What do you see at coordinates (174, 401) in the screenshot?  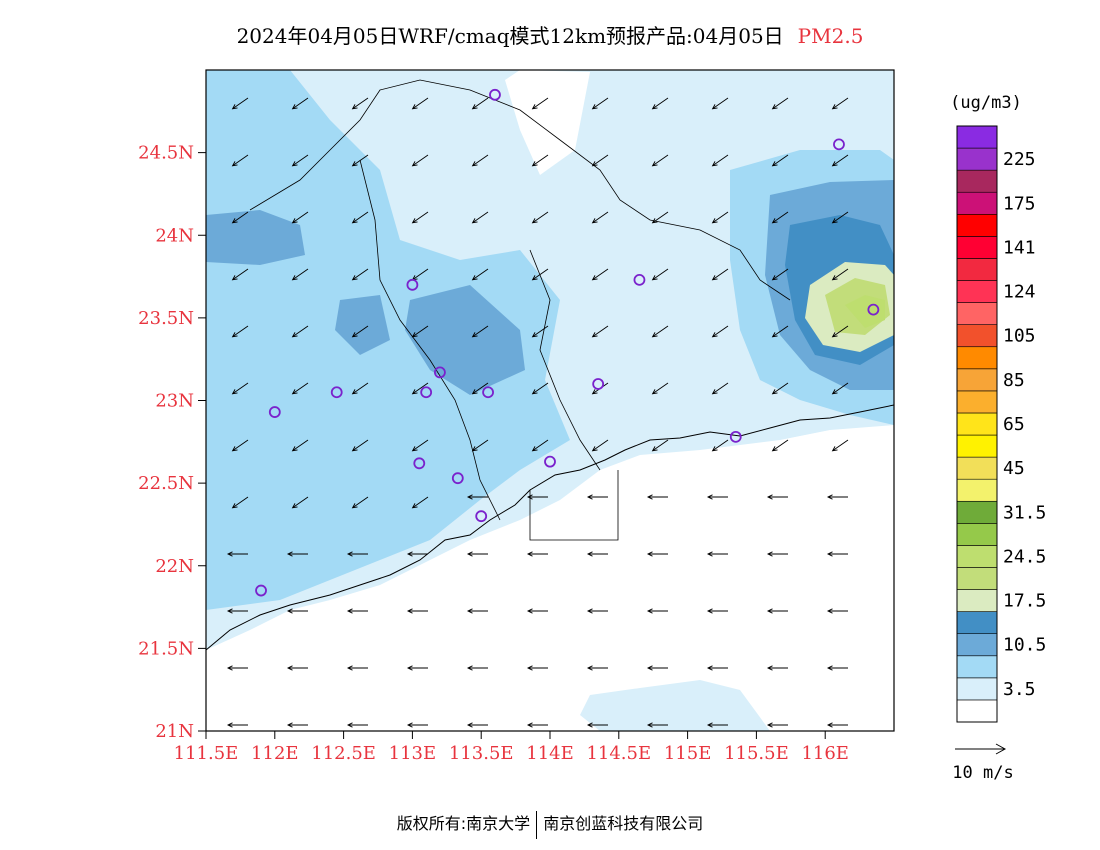 I see `y-tick-label: 23N` at bounding box center [174, 401].